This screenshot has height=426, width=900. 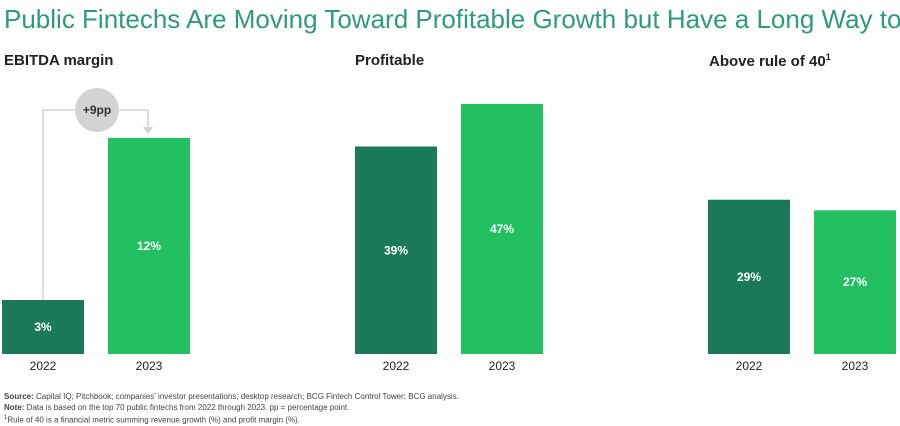 I want to click on rule-of-40-superscript: 1, so click(x=828, y=57).